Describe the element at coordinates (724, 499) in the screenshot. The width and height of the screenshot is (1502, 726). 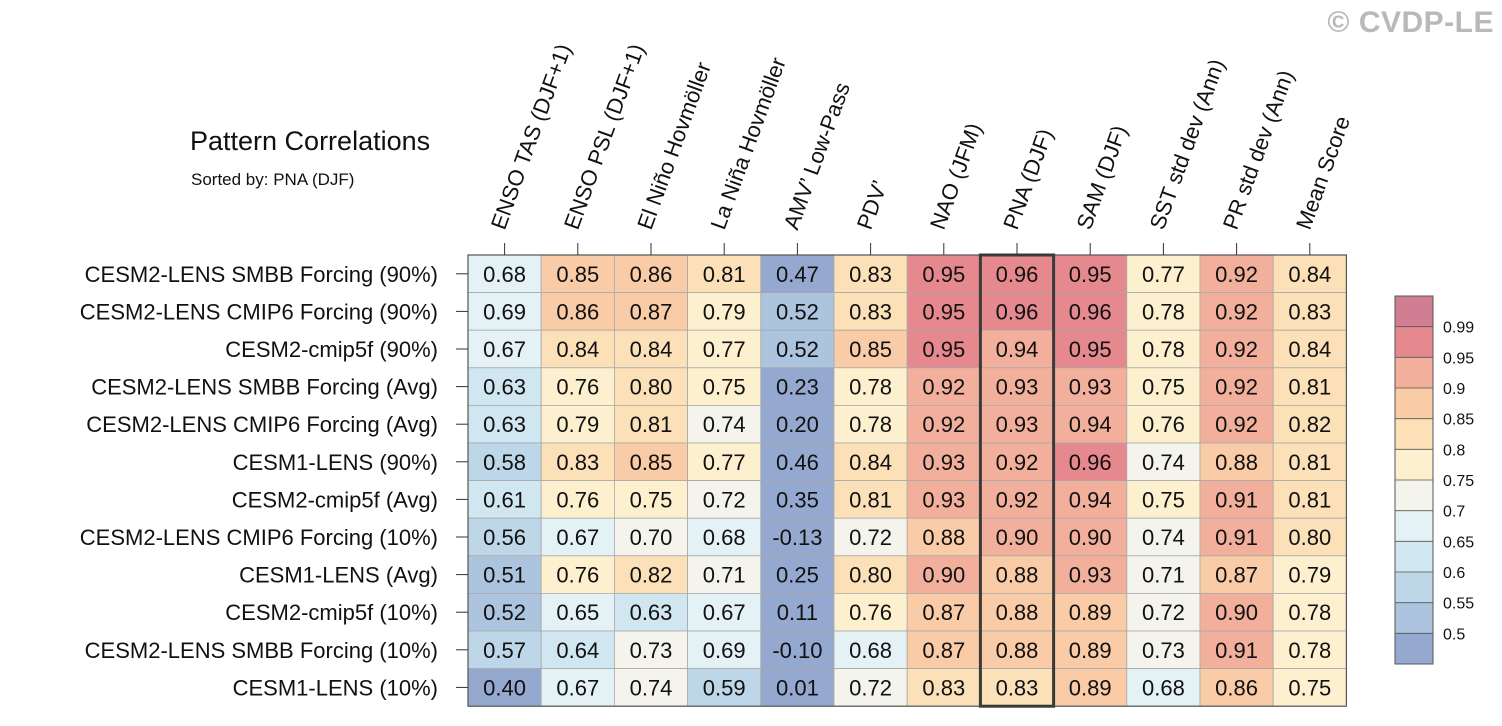
I see `cell-value-label: 0.72` at that location.